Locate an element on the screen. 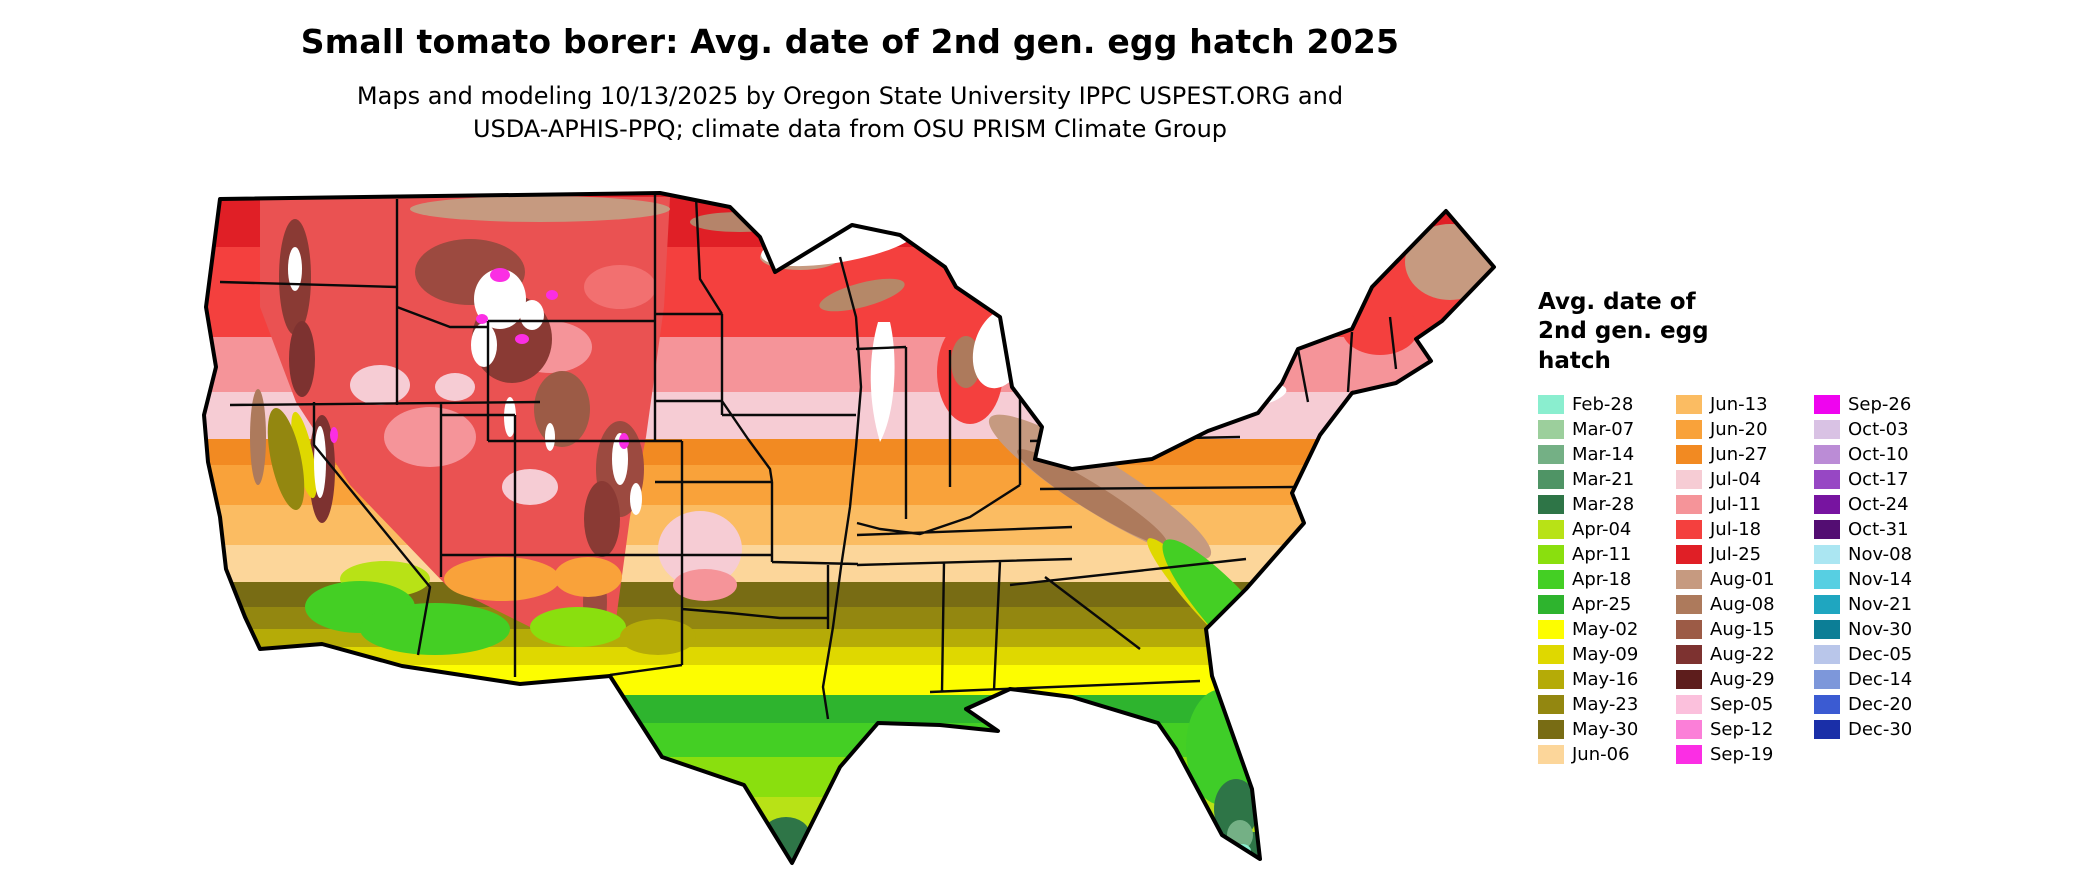 The image size is (2100, 892). legend-date-label: Feb-28 is located at coordinates (1603, 405).